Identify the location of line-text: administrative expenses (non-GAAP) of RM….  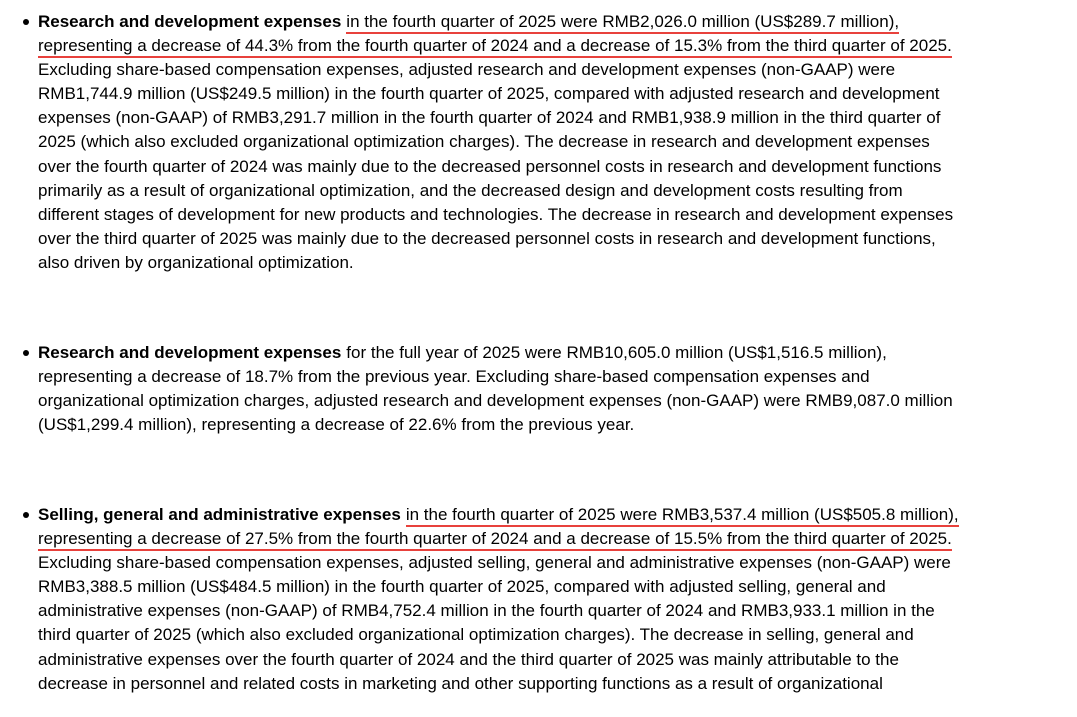
(486, 611).